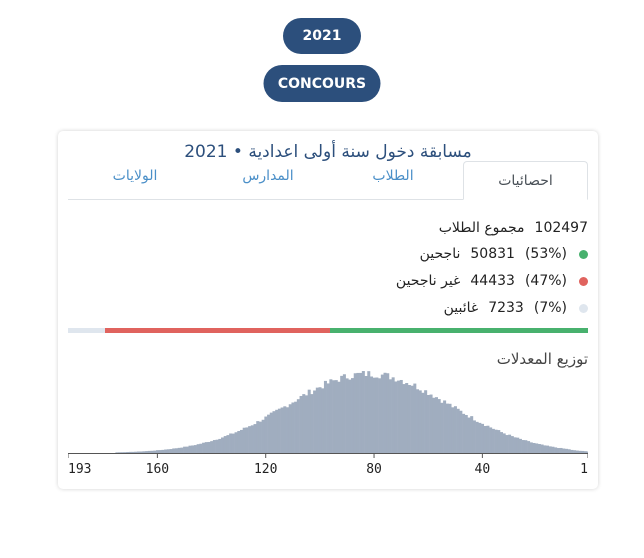  What do you see at coordinates (542, 359) in the screenshot?
I see `distribution-title: توزيع المعدلات` at bounding box center [542, 359].